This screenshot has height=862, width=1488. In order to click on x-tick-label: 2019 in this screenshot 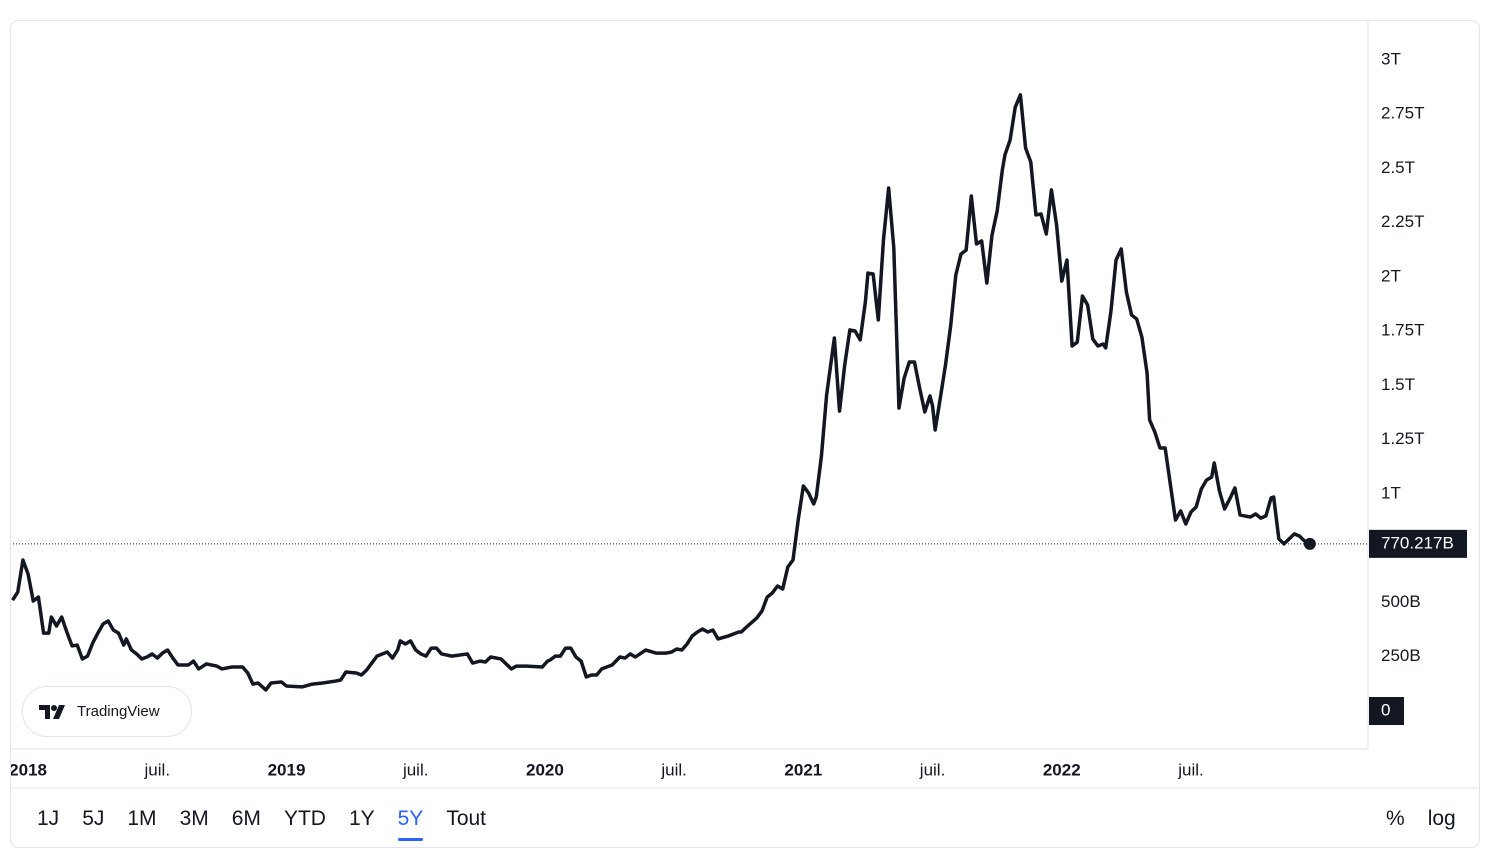, I will do `click(287, 769)`.